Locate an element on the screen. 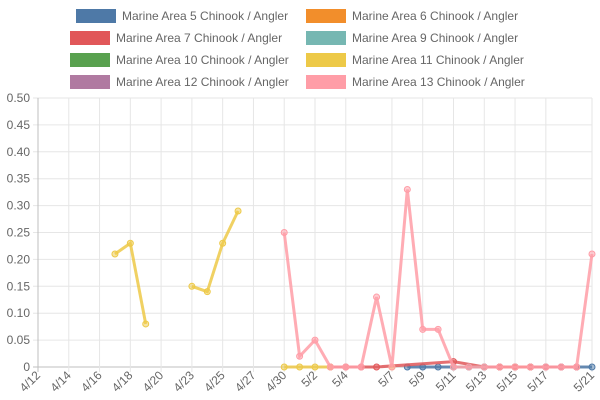 The height and width of the screenshot is (400, 600). x-tick-label: 4/14 is located at coordinates (60, 381).